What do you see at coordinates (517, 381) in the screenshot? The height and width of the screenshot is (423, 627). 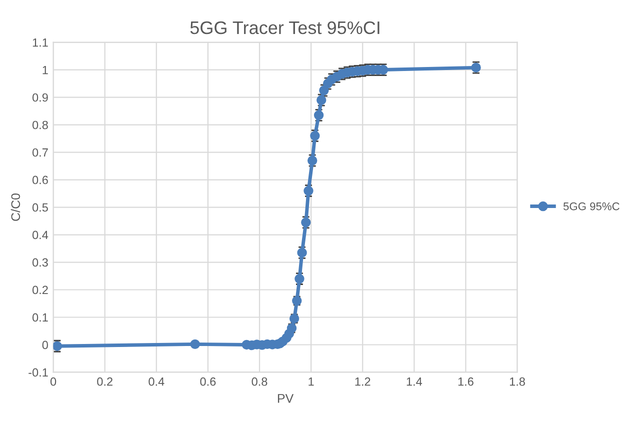 I see `x-tick-label: 1.8` at bounding box center [517, 381].